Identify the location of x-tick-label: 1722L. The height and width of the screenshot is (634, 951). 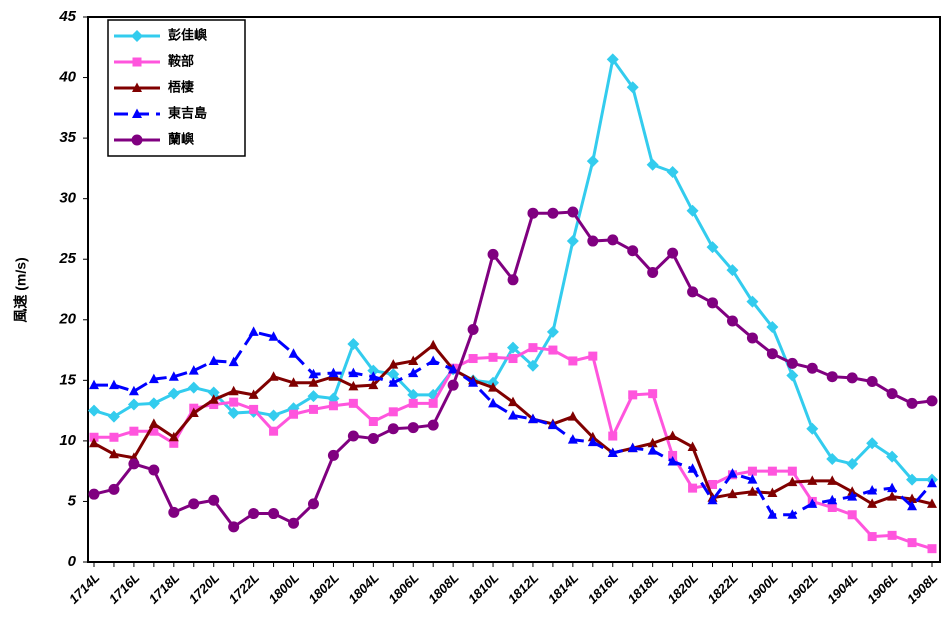
(243, 588).